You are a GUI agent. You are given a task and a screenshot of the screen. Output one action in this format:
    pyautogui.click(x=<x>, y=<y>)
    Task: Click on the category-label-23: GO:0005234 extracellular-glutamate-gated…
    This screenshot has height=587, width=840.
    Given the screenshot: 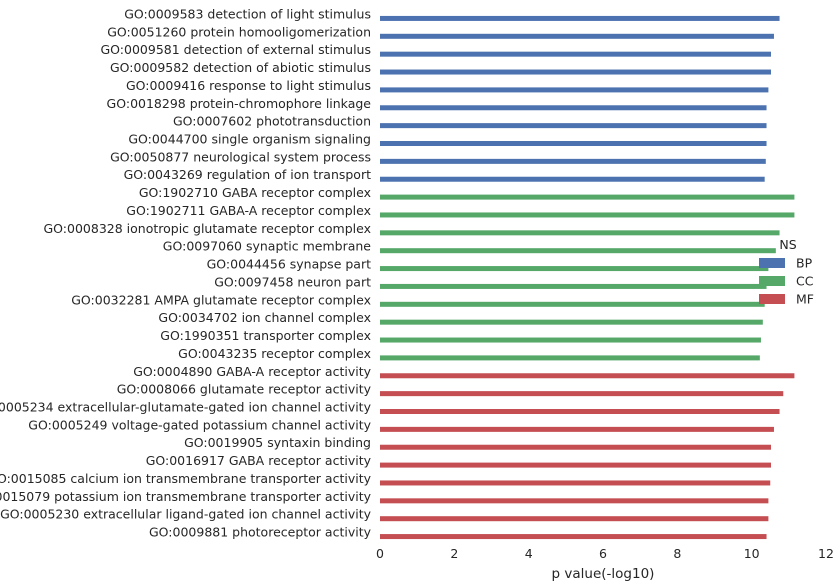 What is the action you would take?
    pyautogui.click(x=186, y=407)
    